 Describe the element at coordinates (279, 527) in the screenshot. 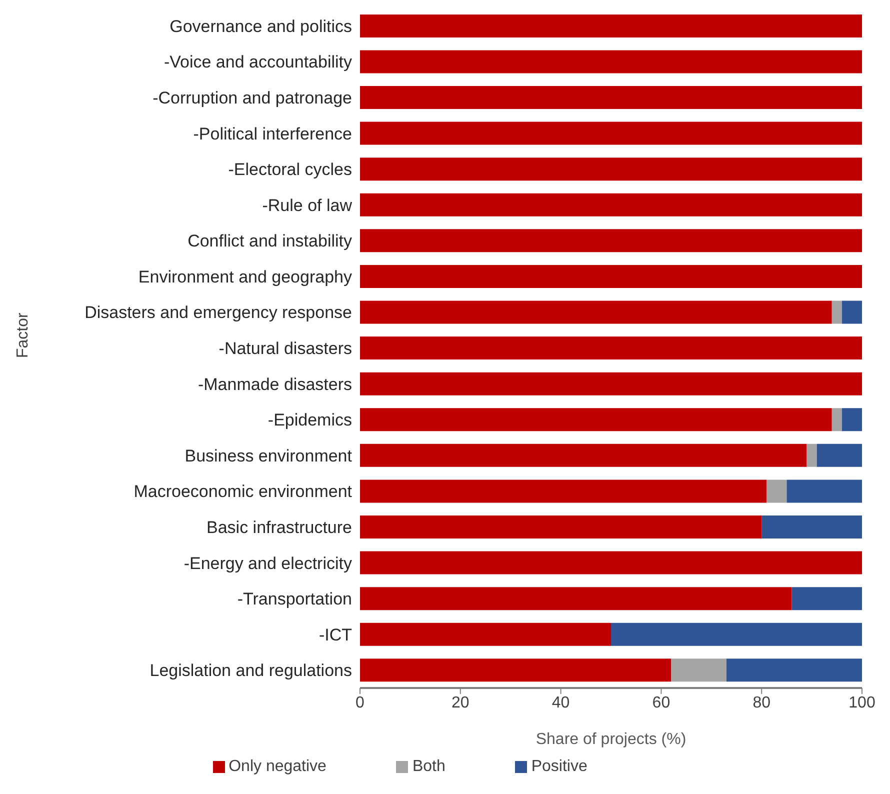

I see `y-tick-label: Basic infrastructure` at that location.